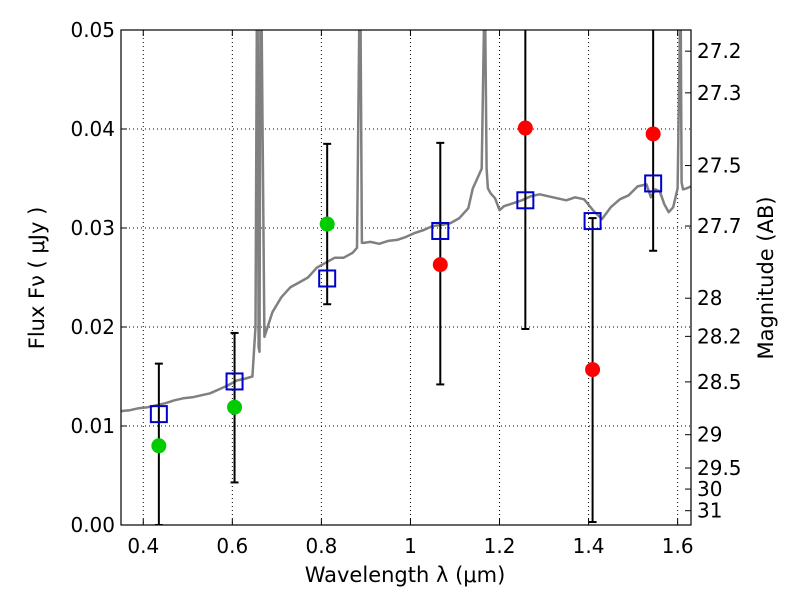 The width and height of the screenshot is (800, 600). What do you see at coordinates (709, 435) in the screenshot?
I see `y2-tick-label: 29` at bounding box center [709, 435].